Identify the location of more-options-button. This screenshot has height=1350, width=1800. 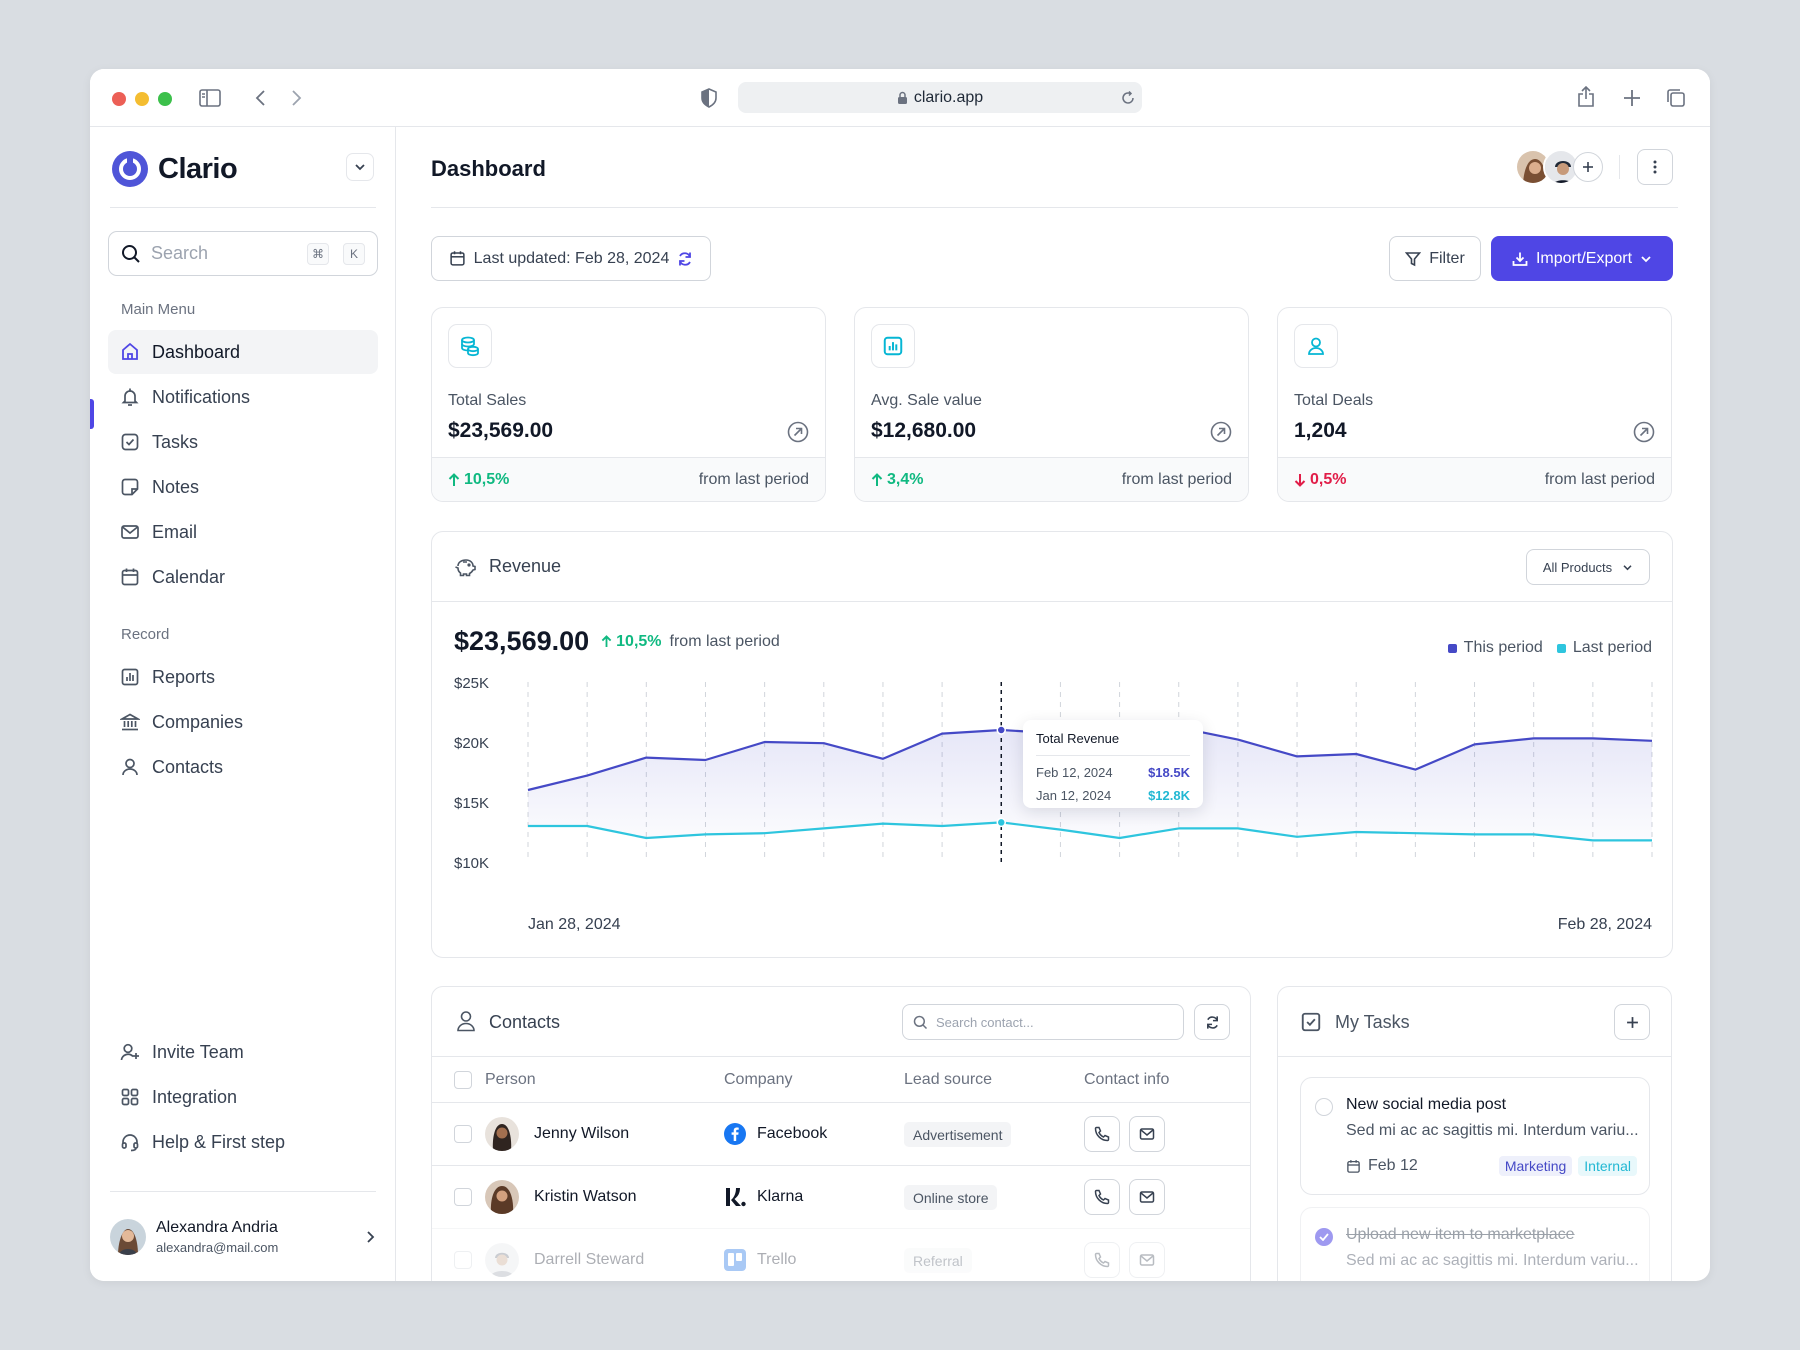
(1655, 167).